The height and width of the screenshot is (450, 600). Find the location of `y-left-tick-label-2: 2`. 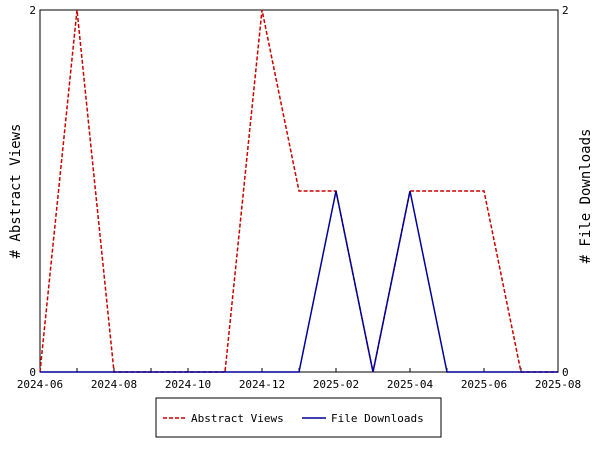

y-left-tick-label-2: 2 is located at coordinates (32, 10).